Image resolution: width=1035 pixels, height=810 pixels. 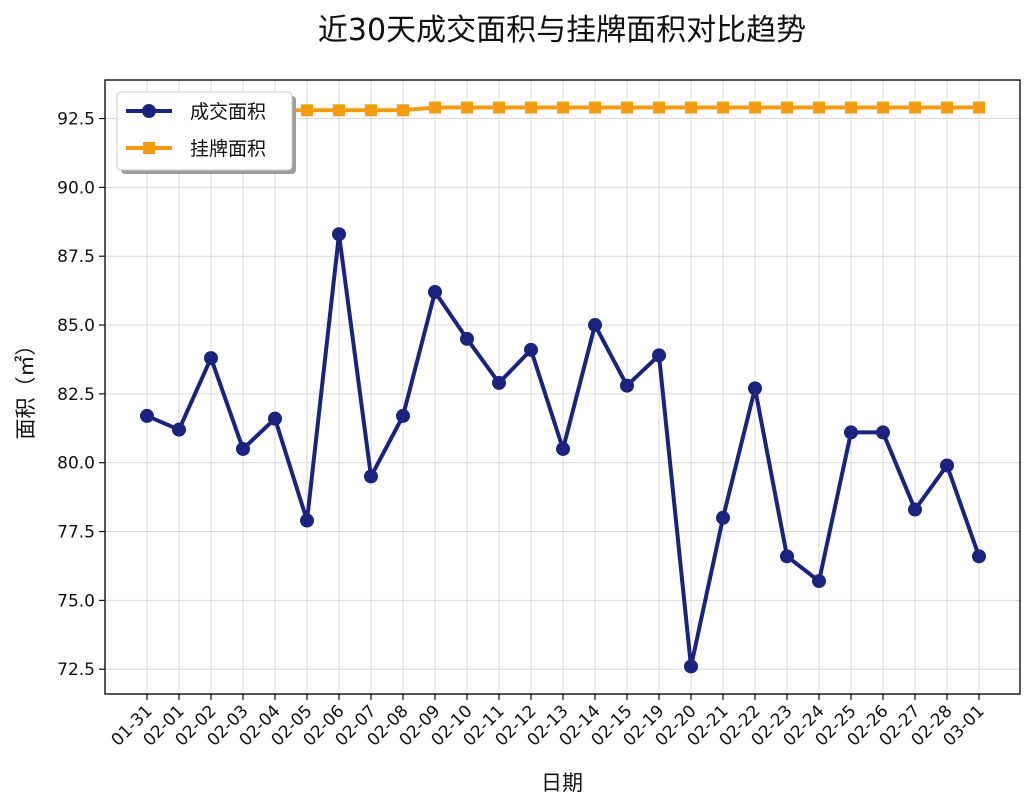 What do you see at coordinates (76, 188) in the screenshot?
I see `y-tick-label-7: 90.0` at bounding box center [76, 188].